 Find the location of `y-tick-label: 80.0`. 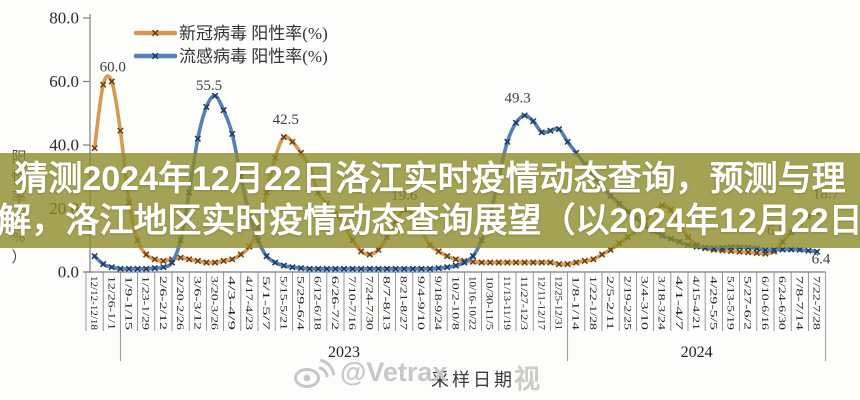

y-tick-label: 80.0 is located at coordinates (64, 18).